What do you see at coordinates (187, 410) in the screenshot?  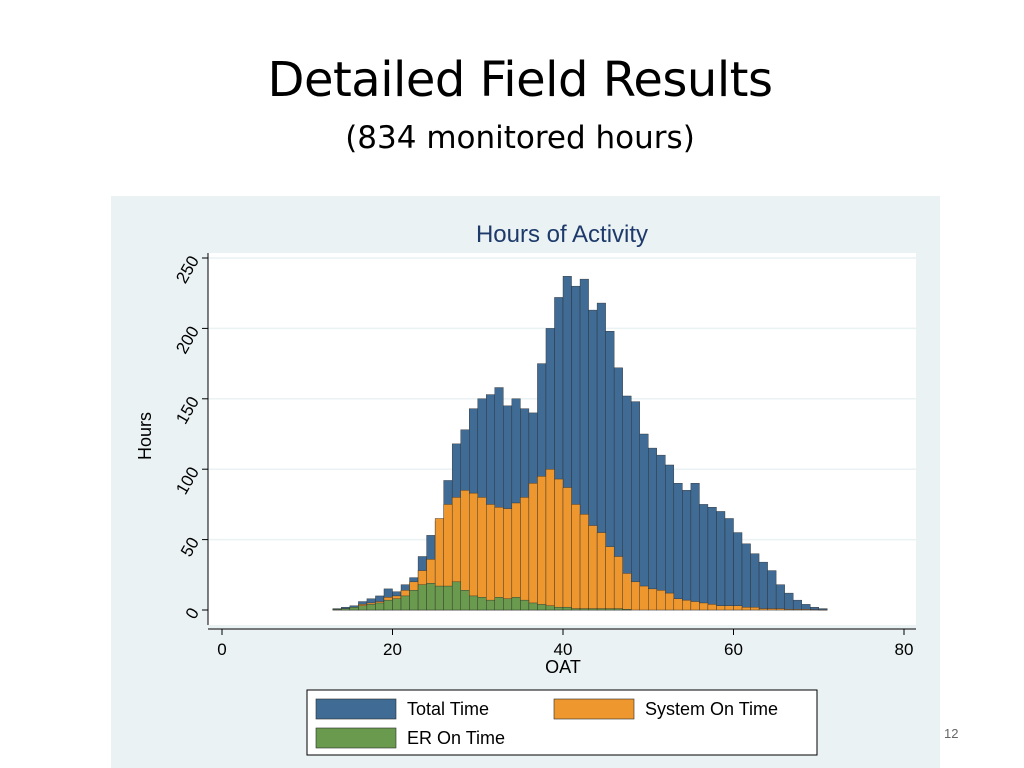 I see `y-tick-label: 150` at bounding box center [187, 410].